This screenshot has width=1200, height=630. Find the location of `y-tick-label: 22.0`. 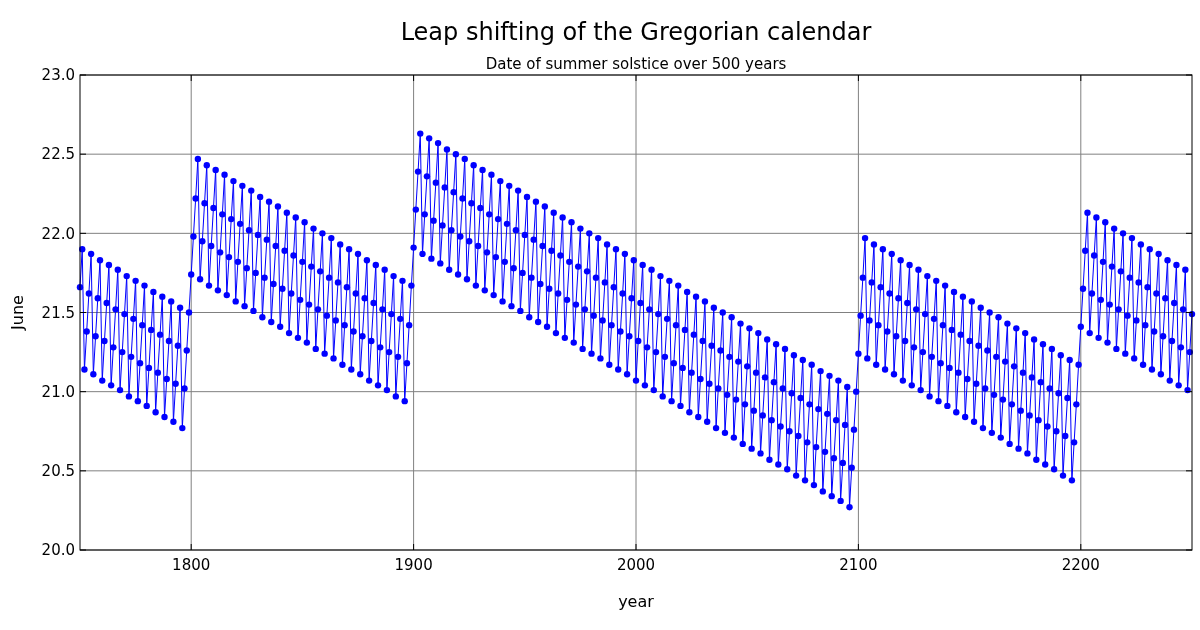

y-tick-label: 22.0 is located at coordinates (58, 233).